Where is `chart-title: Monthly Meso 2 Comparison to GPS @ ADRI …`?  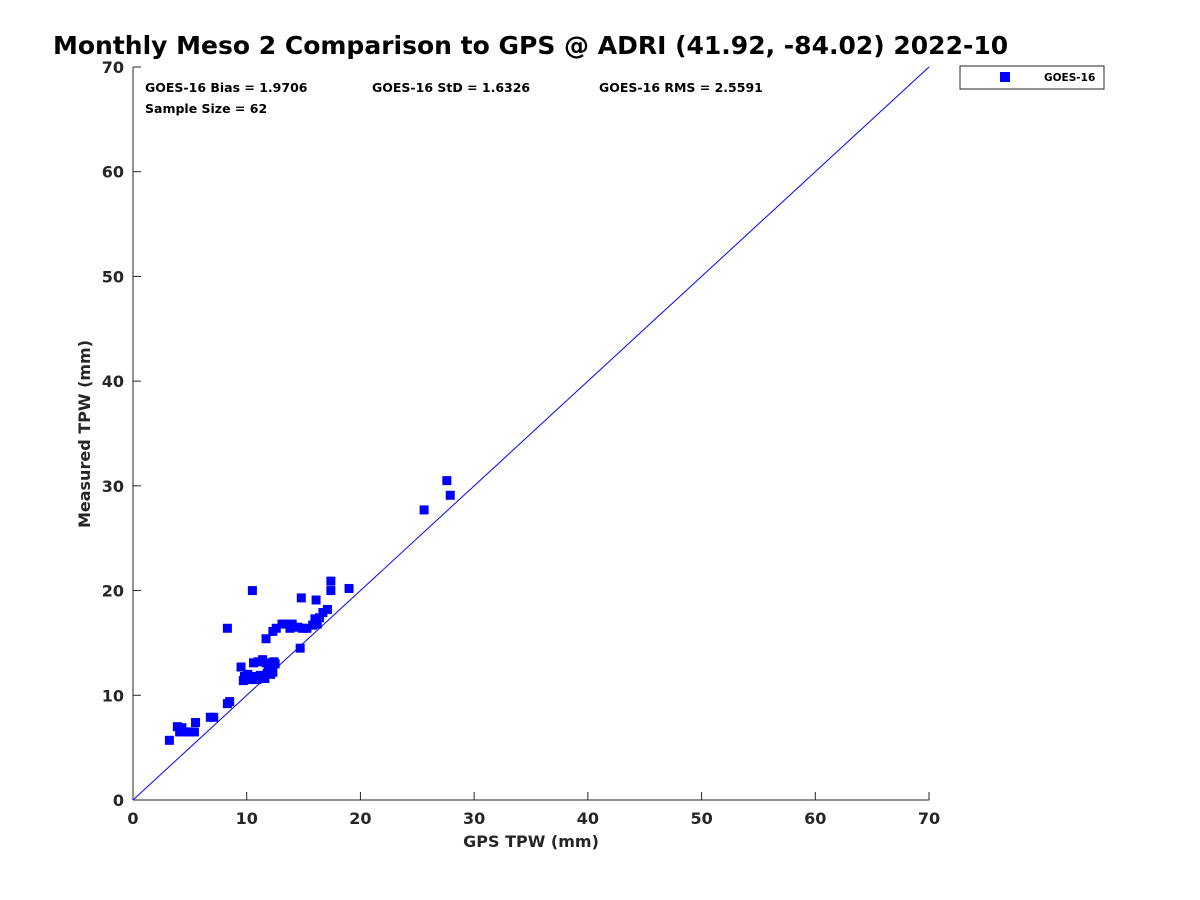
chart-title: Monthly Meso 2 Comparison to GPS @ ADRI … is located at coordinates (530, 45).